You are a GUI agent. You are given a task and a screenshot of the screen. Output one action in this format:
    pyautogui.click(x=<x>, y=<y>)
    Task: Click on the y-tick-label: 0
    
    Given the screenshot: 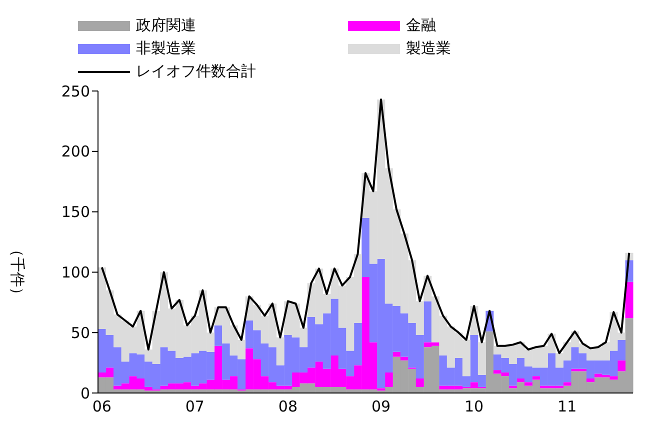 What is the action you would take?
    pyautogui.click(x=85, y=393)
    